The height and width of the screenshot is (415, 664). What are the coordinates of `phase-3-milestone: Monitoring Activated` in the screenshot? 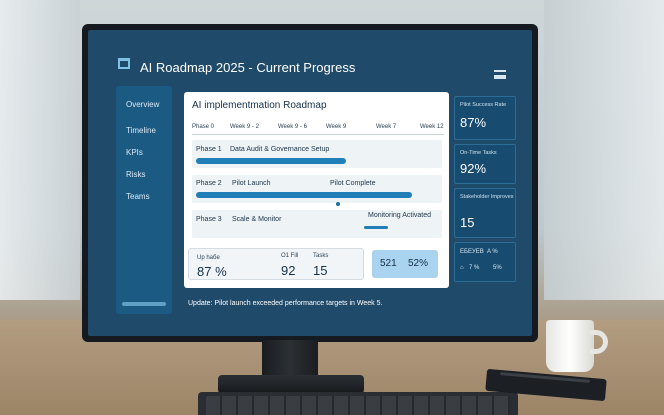 It's located at (400, 215).